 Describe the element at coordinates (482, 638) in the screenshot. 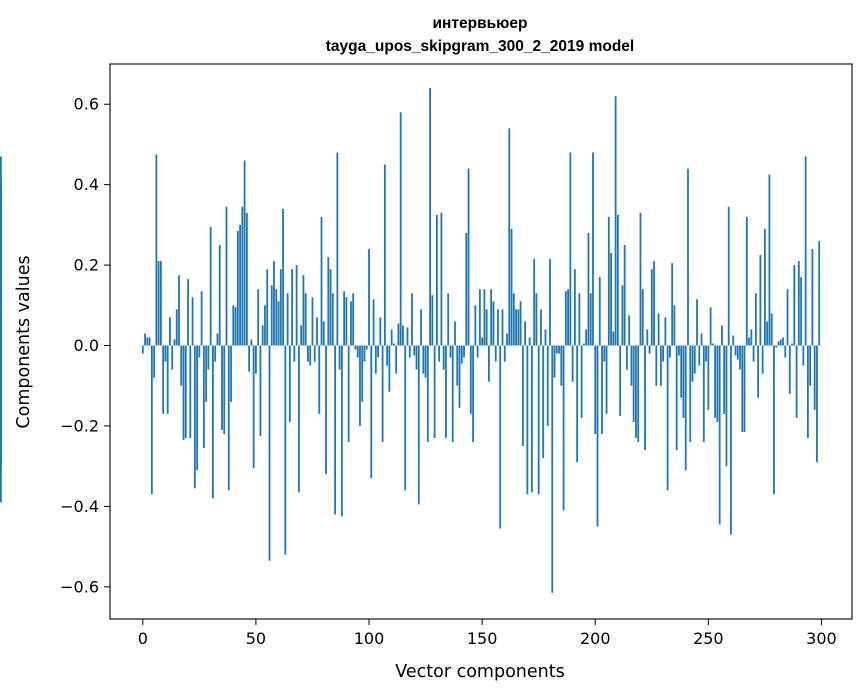

I see `x-tick-label: 150` at that location.